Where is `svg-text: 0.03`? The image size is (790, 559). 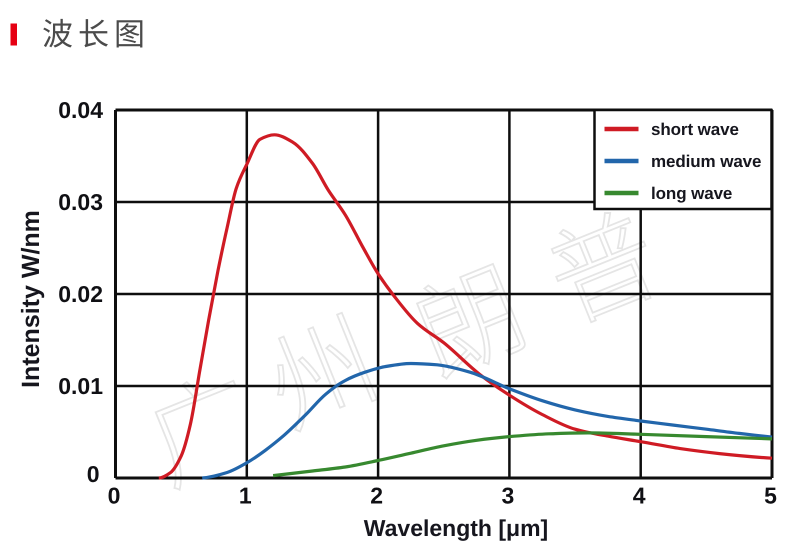
svg-text: 0.03 is located at coordinates (80, 202).